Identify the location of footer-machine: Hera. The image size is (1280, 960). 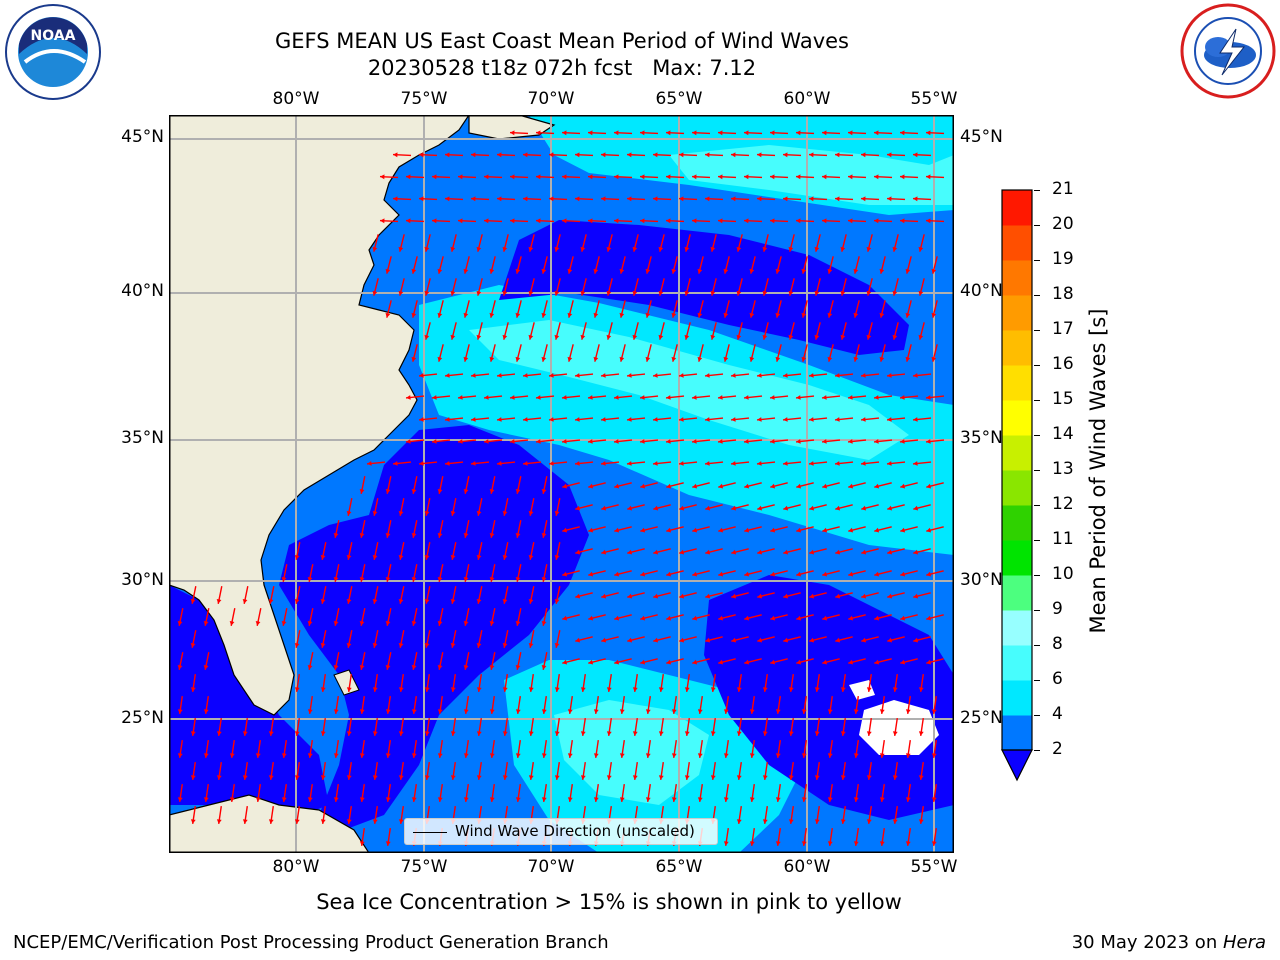
(1244, 942).